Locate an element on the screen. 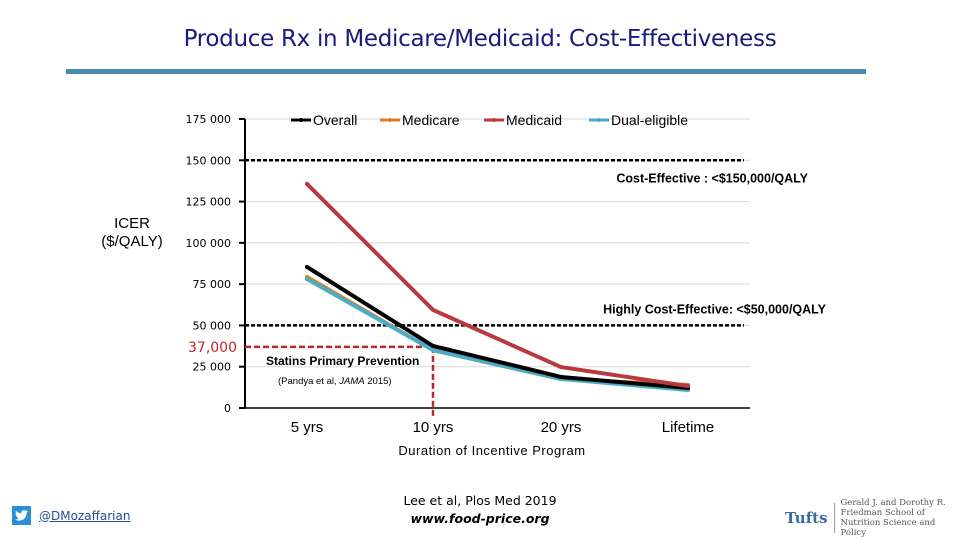 This screenshot has height=540, width=960. y-axis-label: ICER ($/QALY) is located at coordinates (132, 233).